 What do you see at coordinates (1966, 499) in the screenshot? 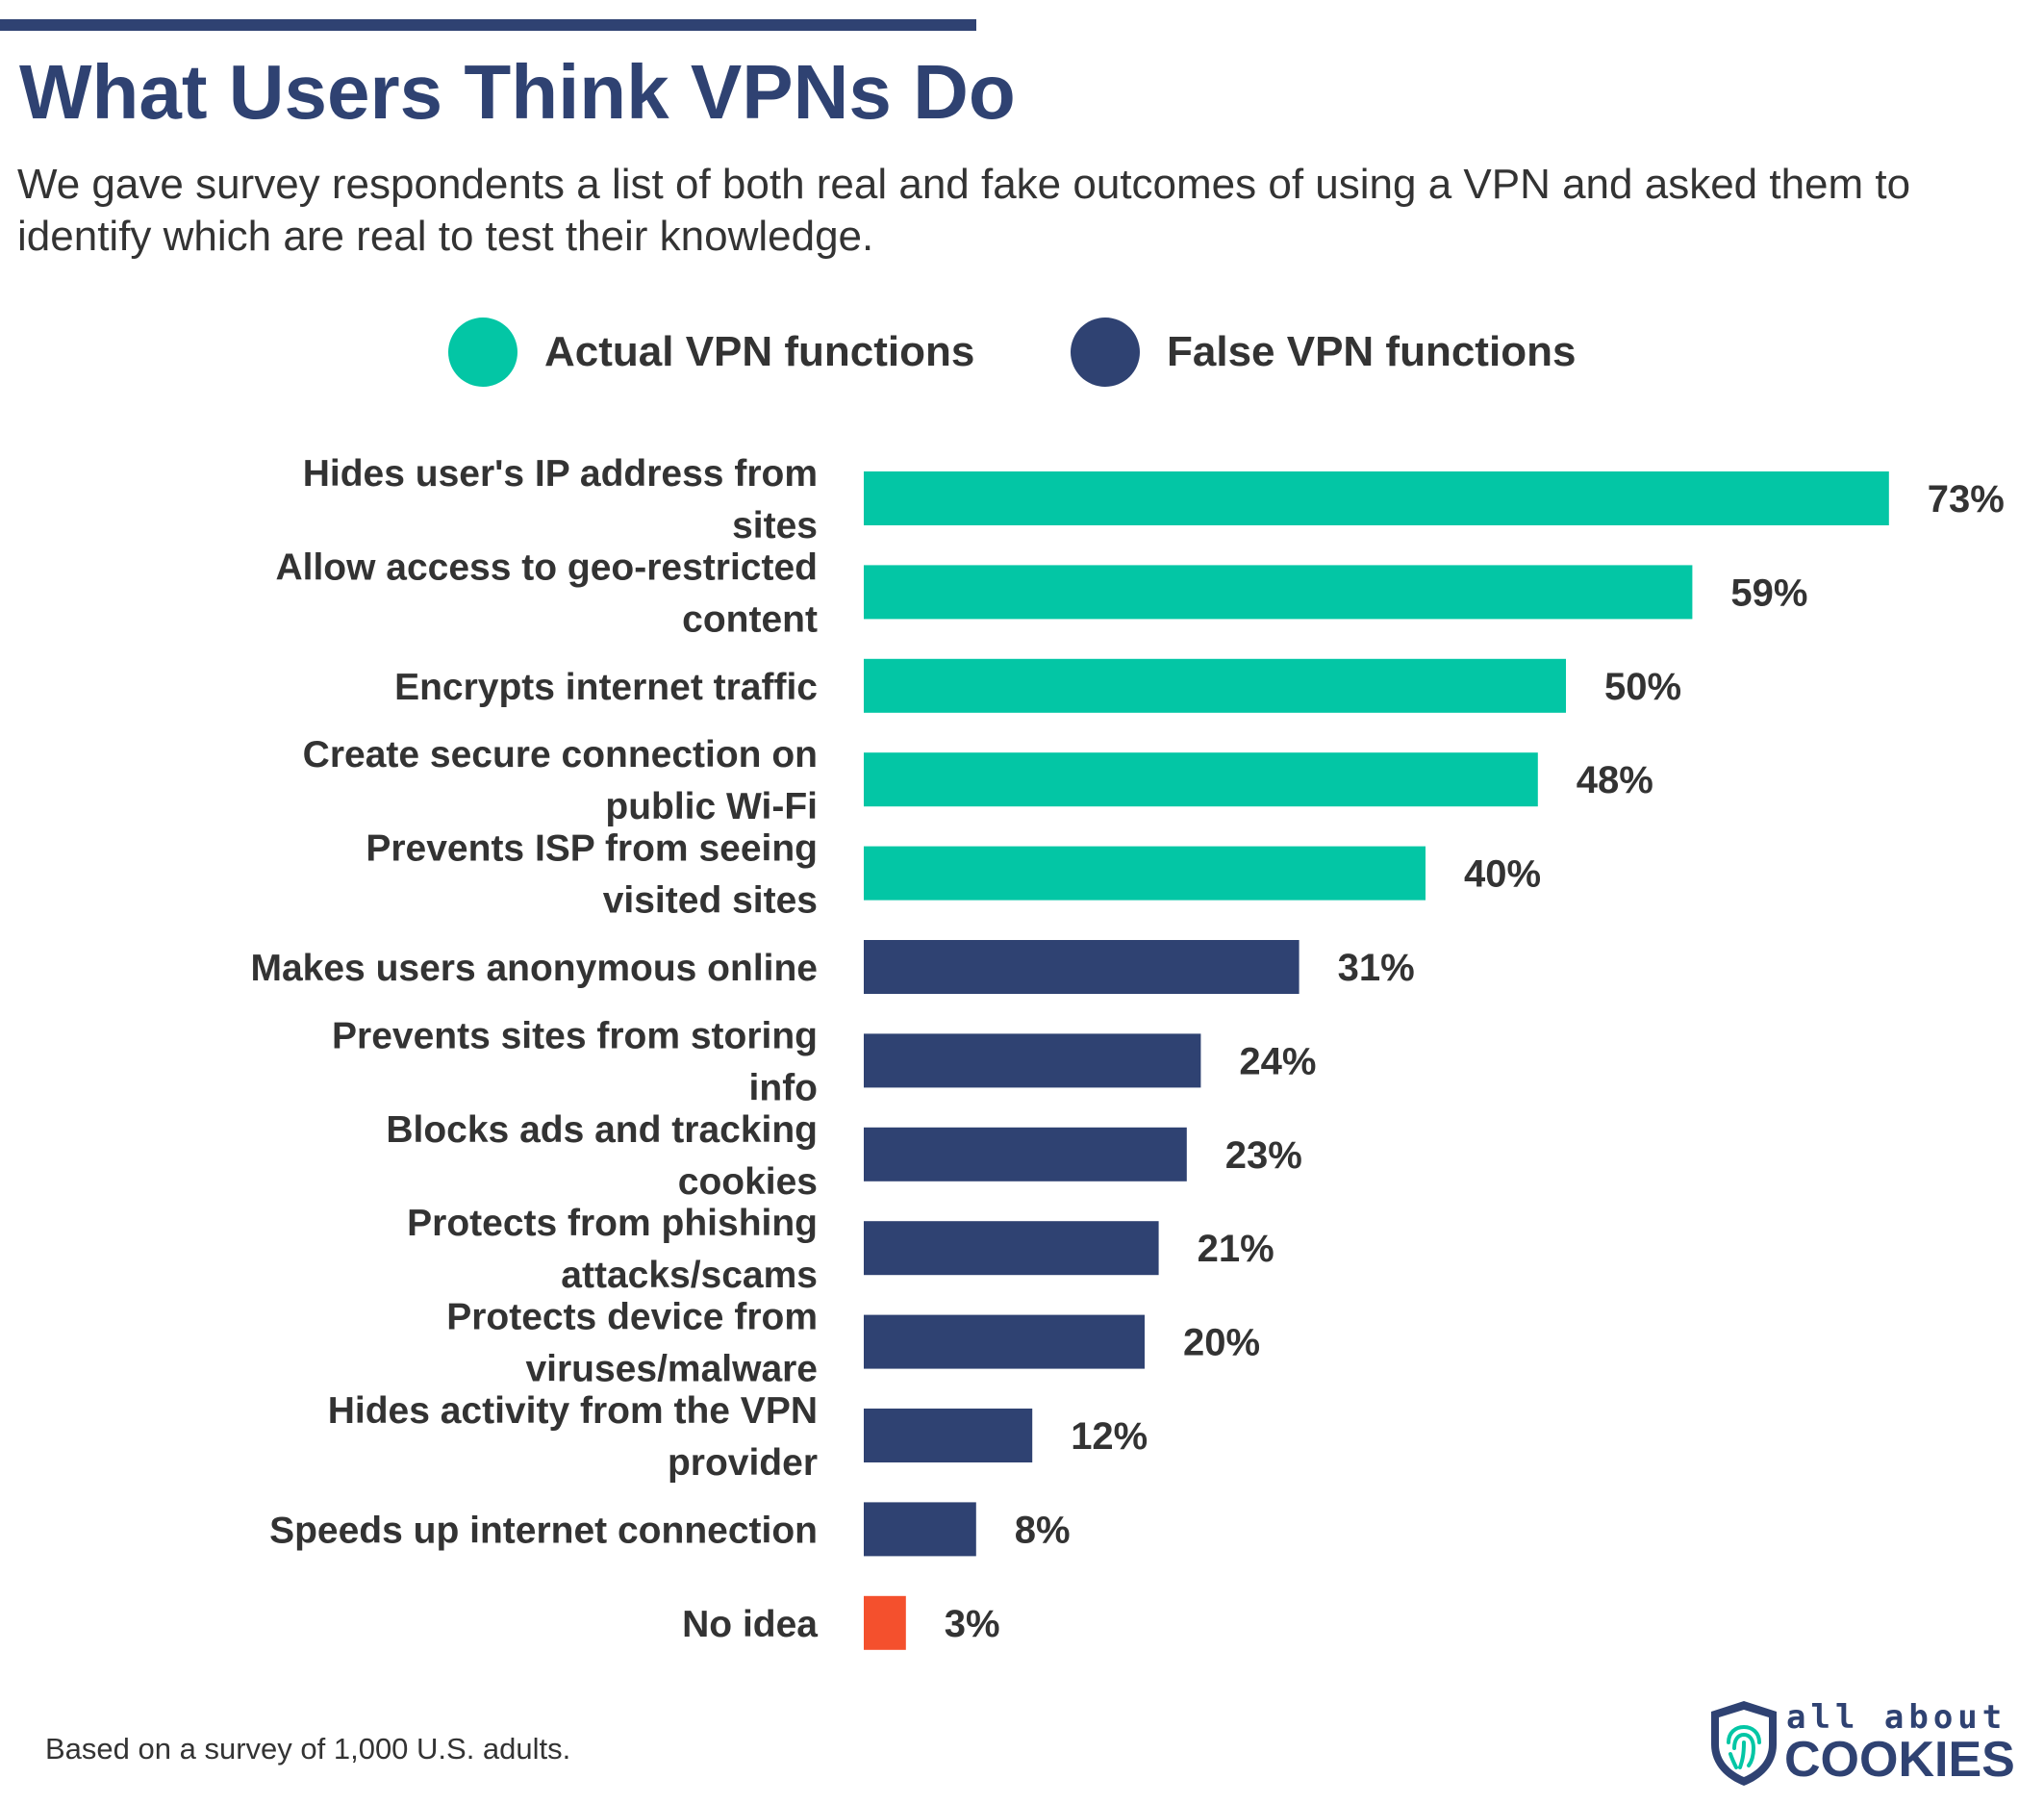
I see `value-label-1: 73%` at bounding box center [1966, 499].